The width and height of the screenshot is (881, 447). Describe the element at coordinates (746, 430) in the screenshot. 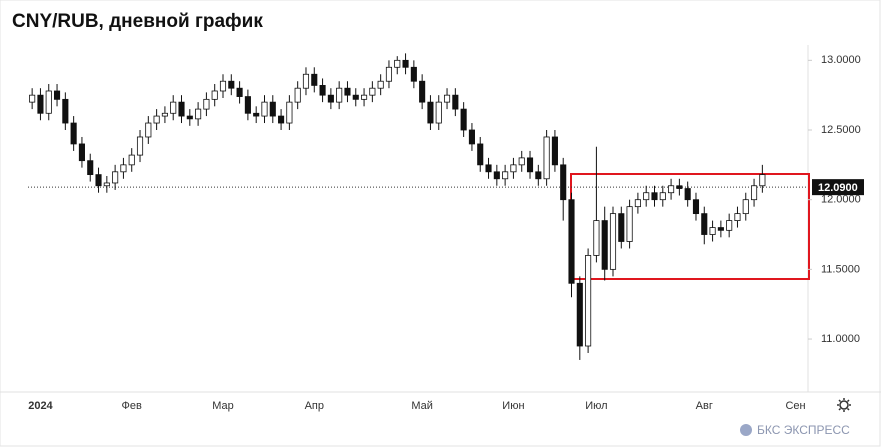

I see `logo-icon` at that location.